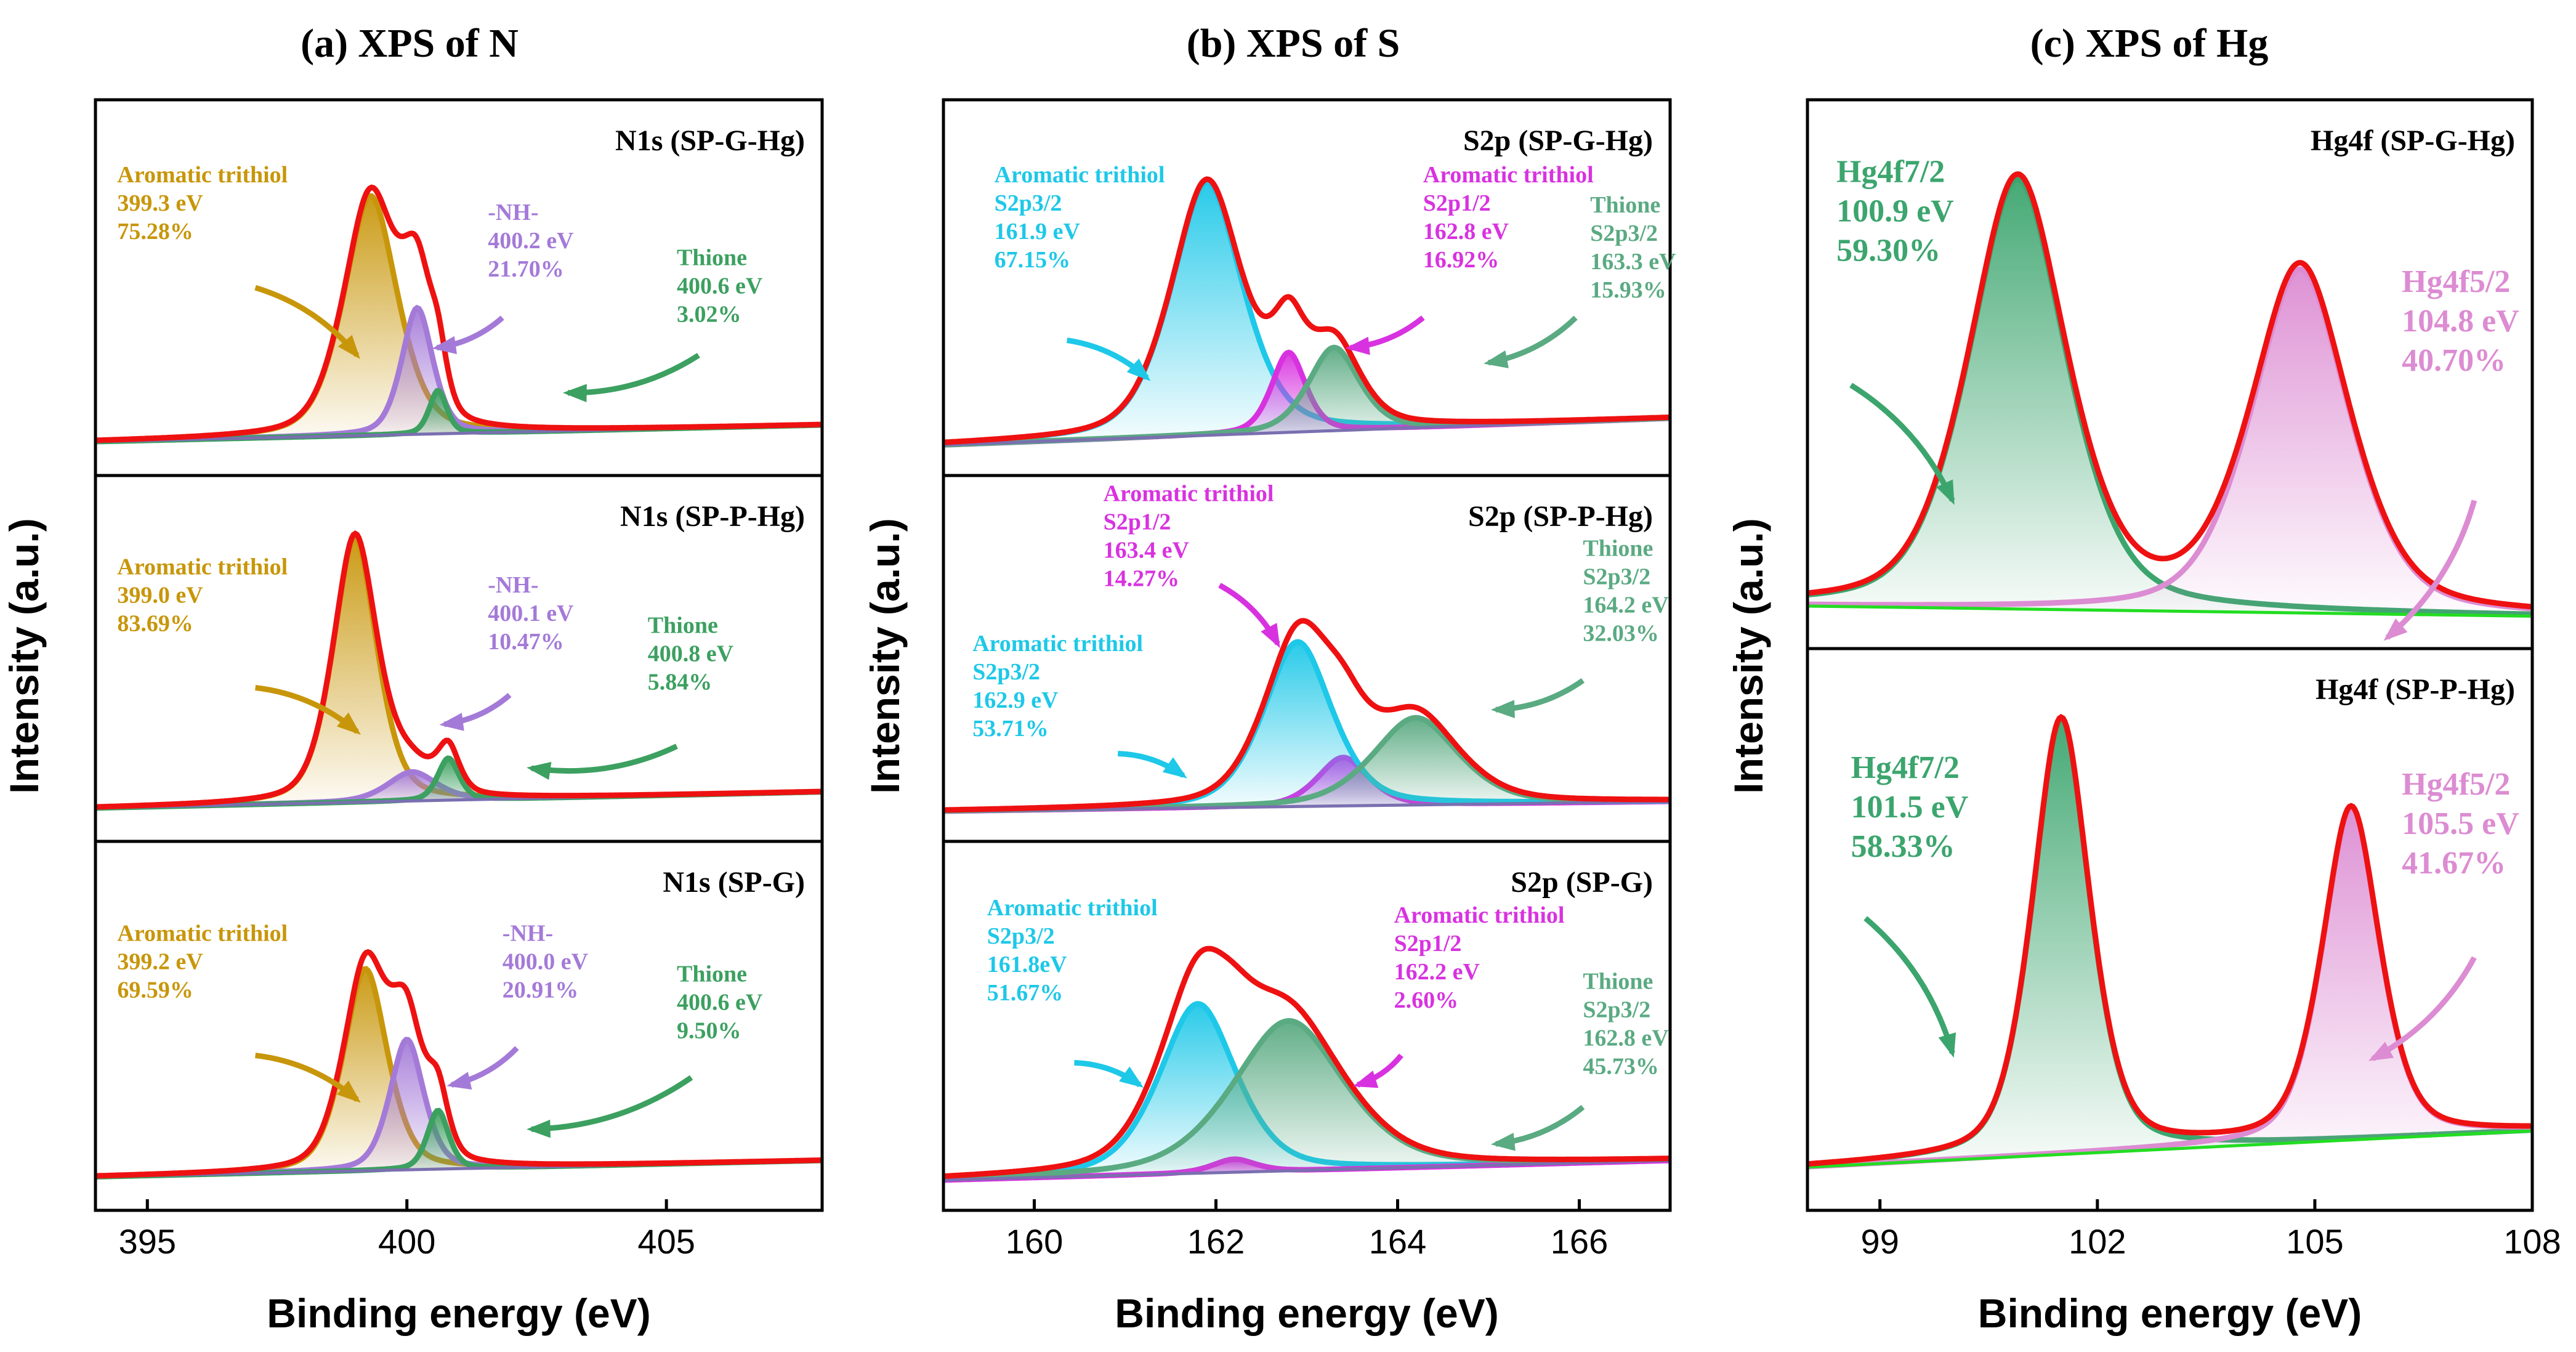 Image resolution: width=2576 pixels, height=1352 pixels. Describe the element at coordinates (734, 882) in the screenshot. I see `subpanel-label: N1s (SP-G)` at that location.